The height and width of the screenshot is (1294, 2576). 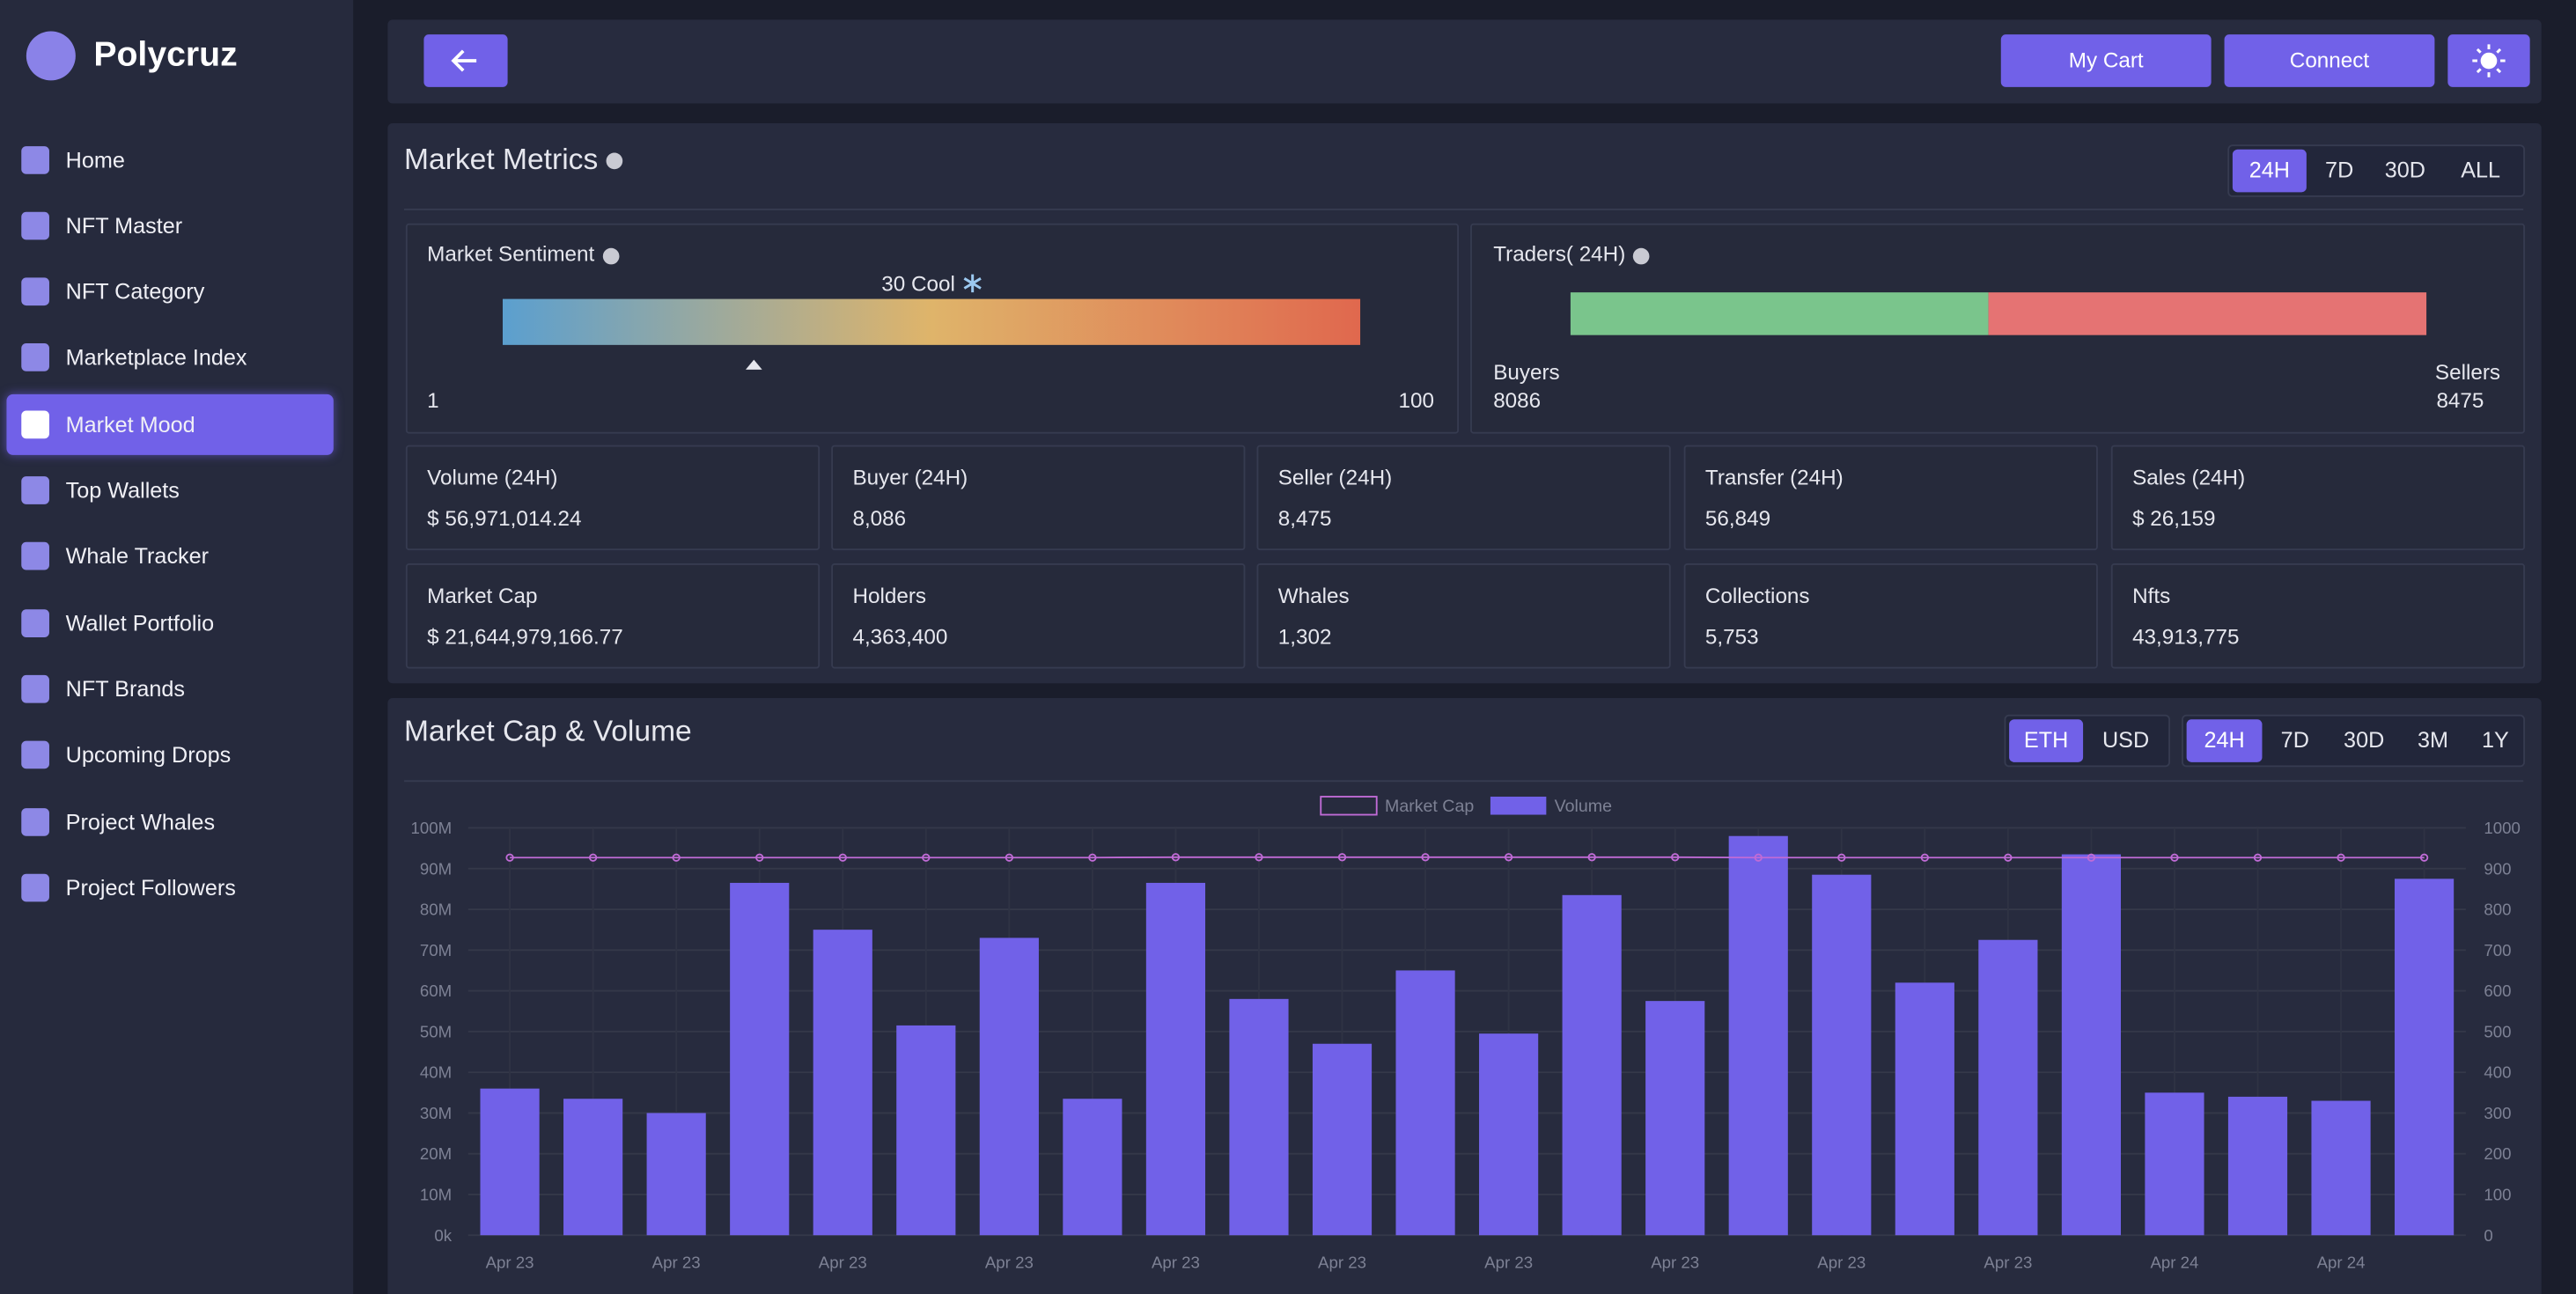 What do you see at coordinates (2503, 828) in the screenshot?
I see `y2-tick-label: 1000` at bounding box center [2503, 828].